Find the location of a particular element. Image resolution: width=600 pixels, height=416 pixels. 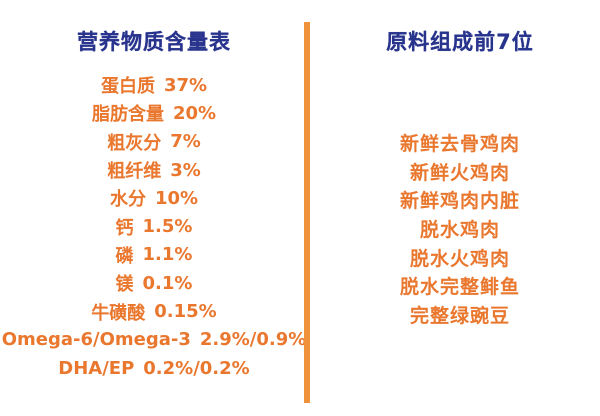

nutrient-row: 蛋白质 37% is located at coordinates (154, 85).